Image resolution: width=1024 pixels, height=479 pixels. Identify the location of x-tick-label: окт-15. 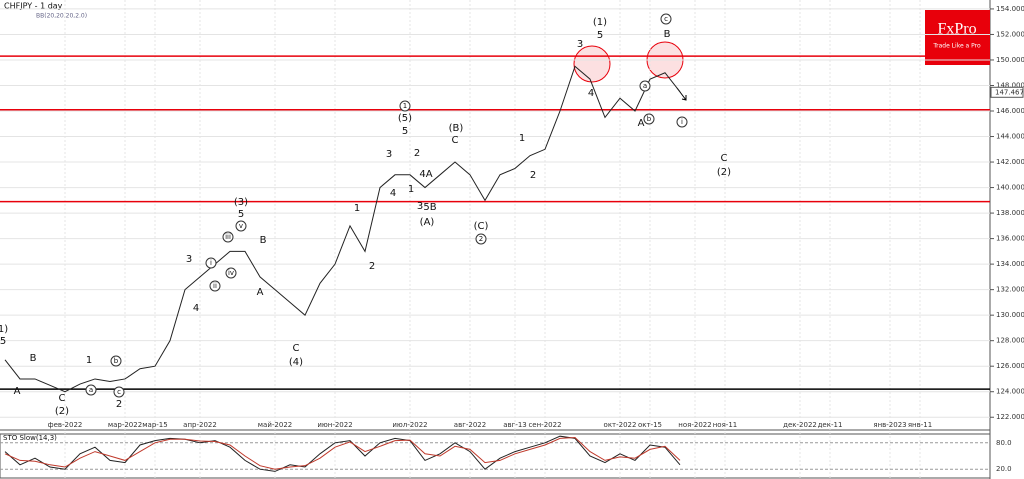
(650, 425).